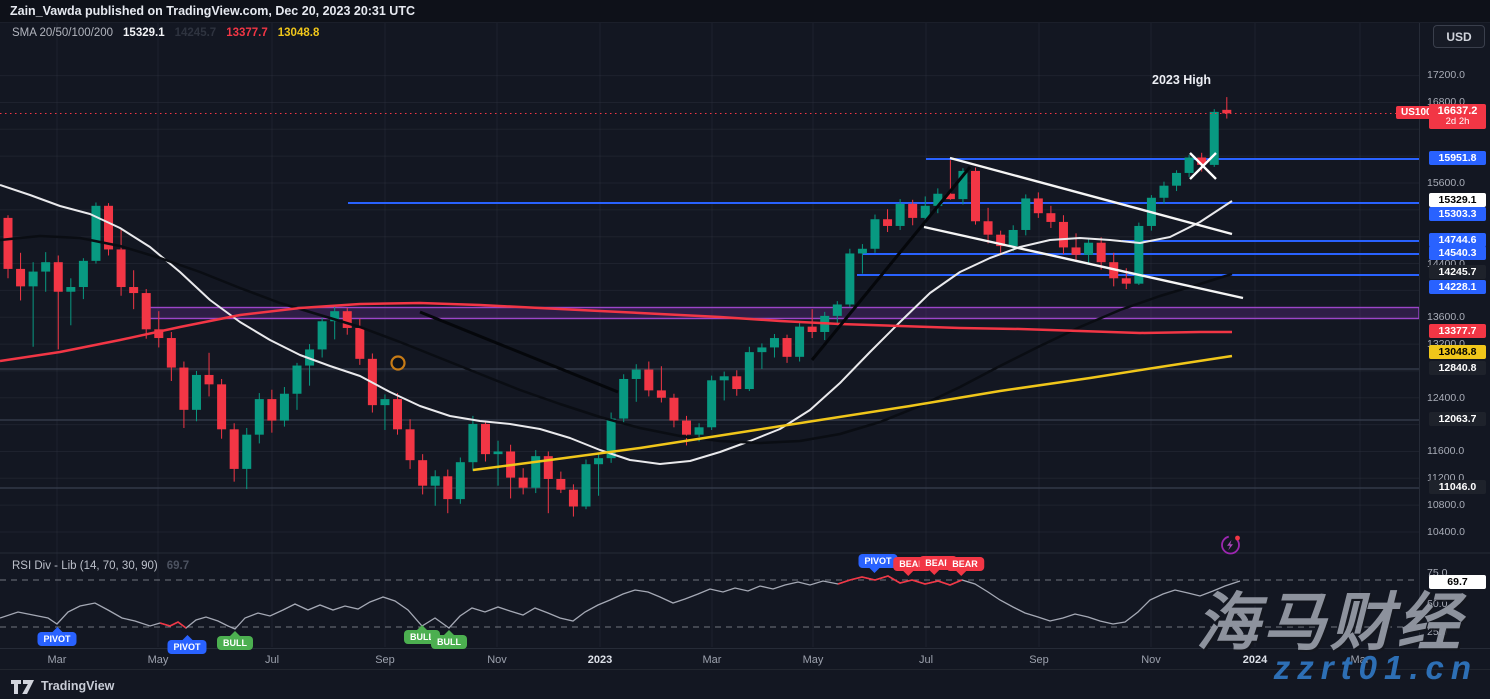  Describe the element at coordinates (62, 686) in the screenshot. I see `tradingview-brand-link: TradingView` at that location.